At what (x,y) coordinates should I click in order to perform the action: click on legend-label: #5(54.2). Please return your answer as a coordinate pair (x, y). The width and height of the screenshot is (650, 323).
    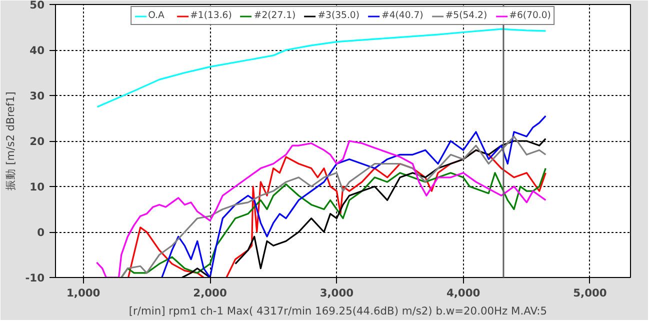
    Looking at the image, I should click on (466, 15).